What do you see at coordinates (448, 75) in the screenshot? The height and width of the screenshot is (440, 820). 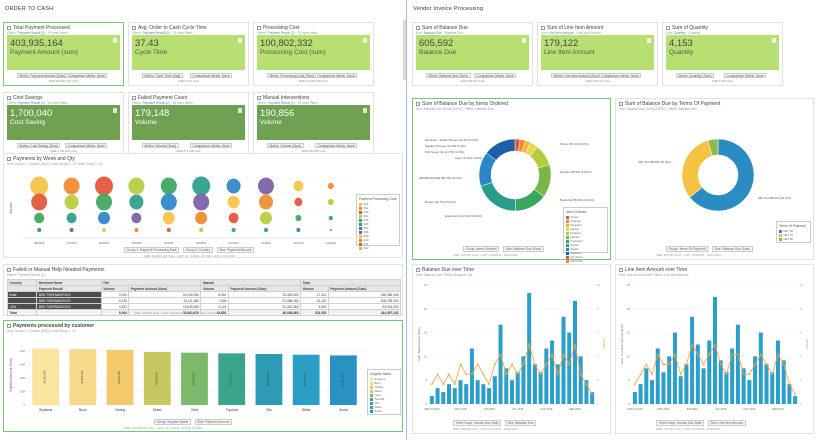 I see `metric-tag: Metric: Balance Due (Sum)` at bounding box center [448, 75].